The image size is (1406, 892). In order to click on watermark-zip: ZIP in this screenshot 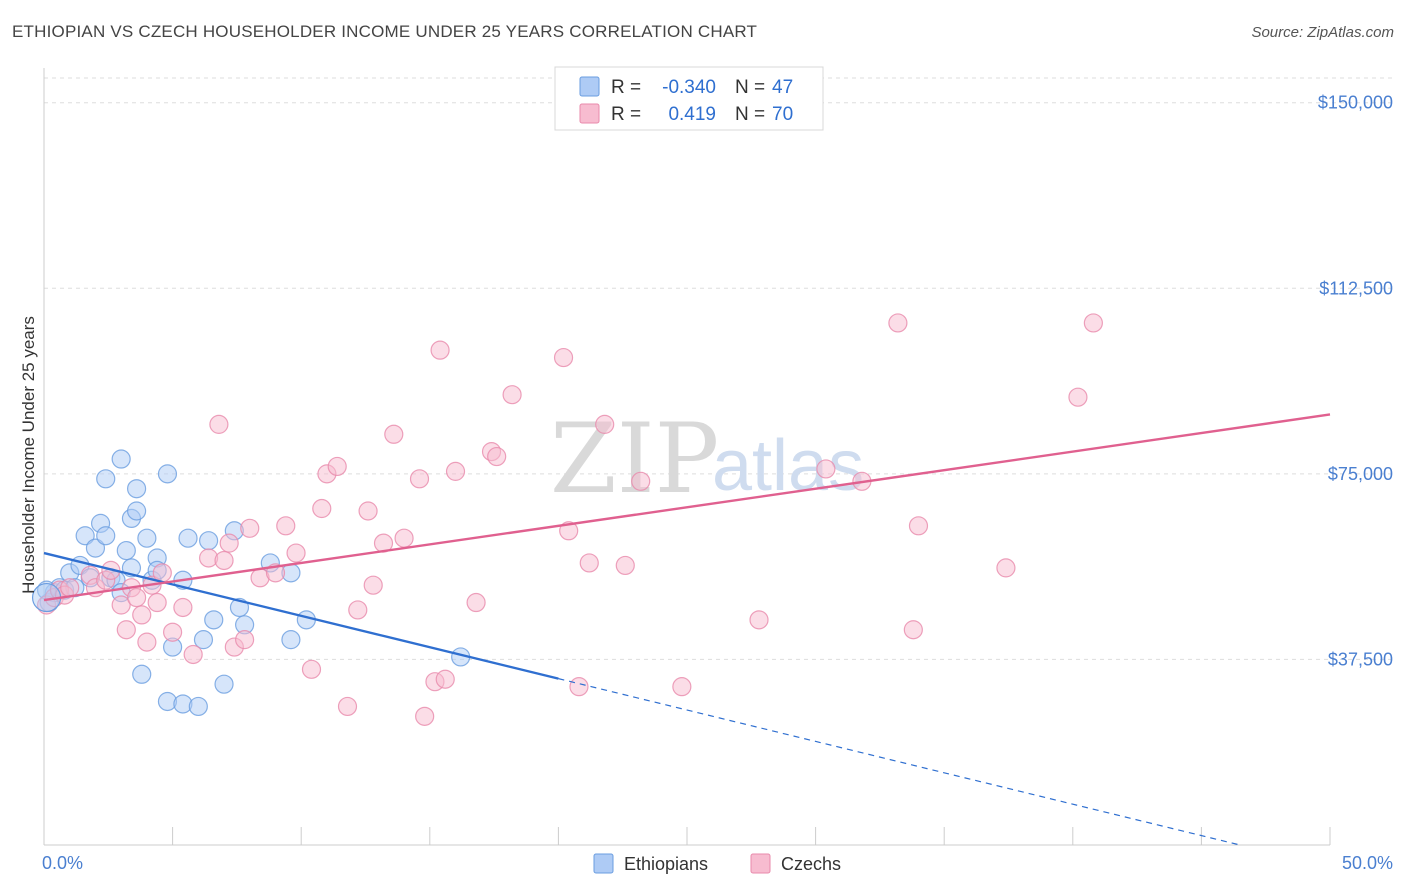, I will do `click(634, 459)`.